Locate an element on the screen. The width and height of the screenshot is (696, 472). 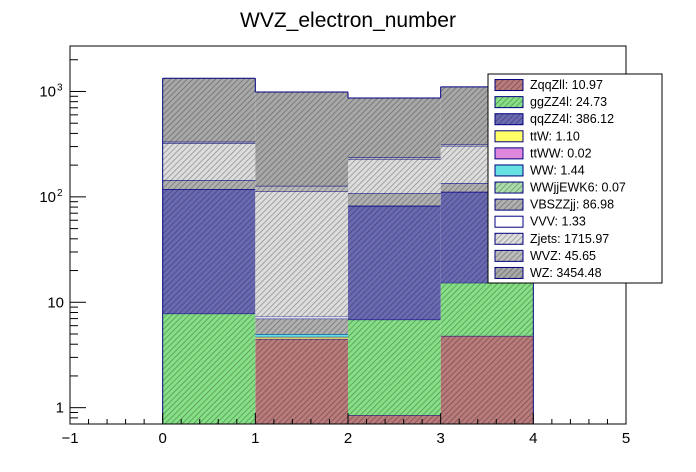
x-tick-label: 3 is located at coordinates (440, 438).